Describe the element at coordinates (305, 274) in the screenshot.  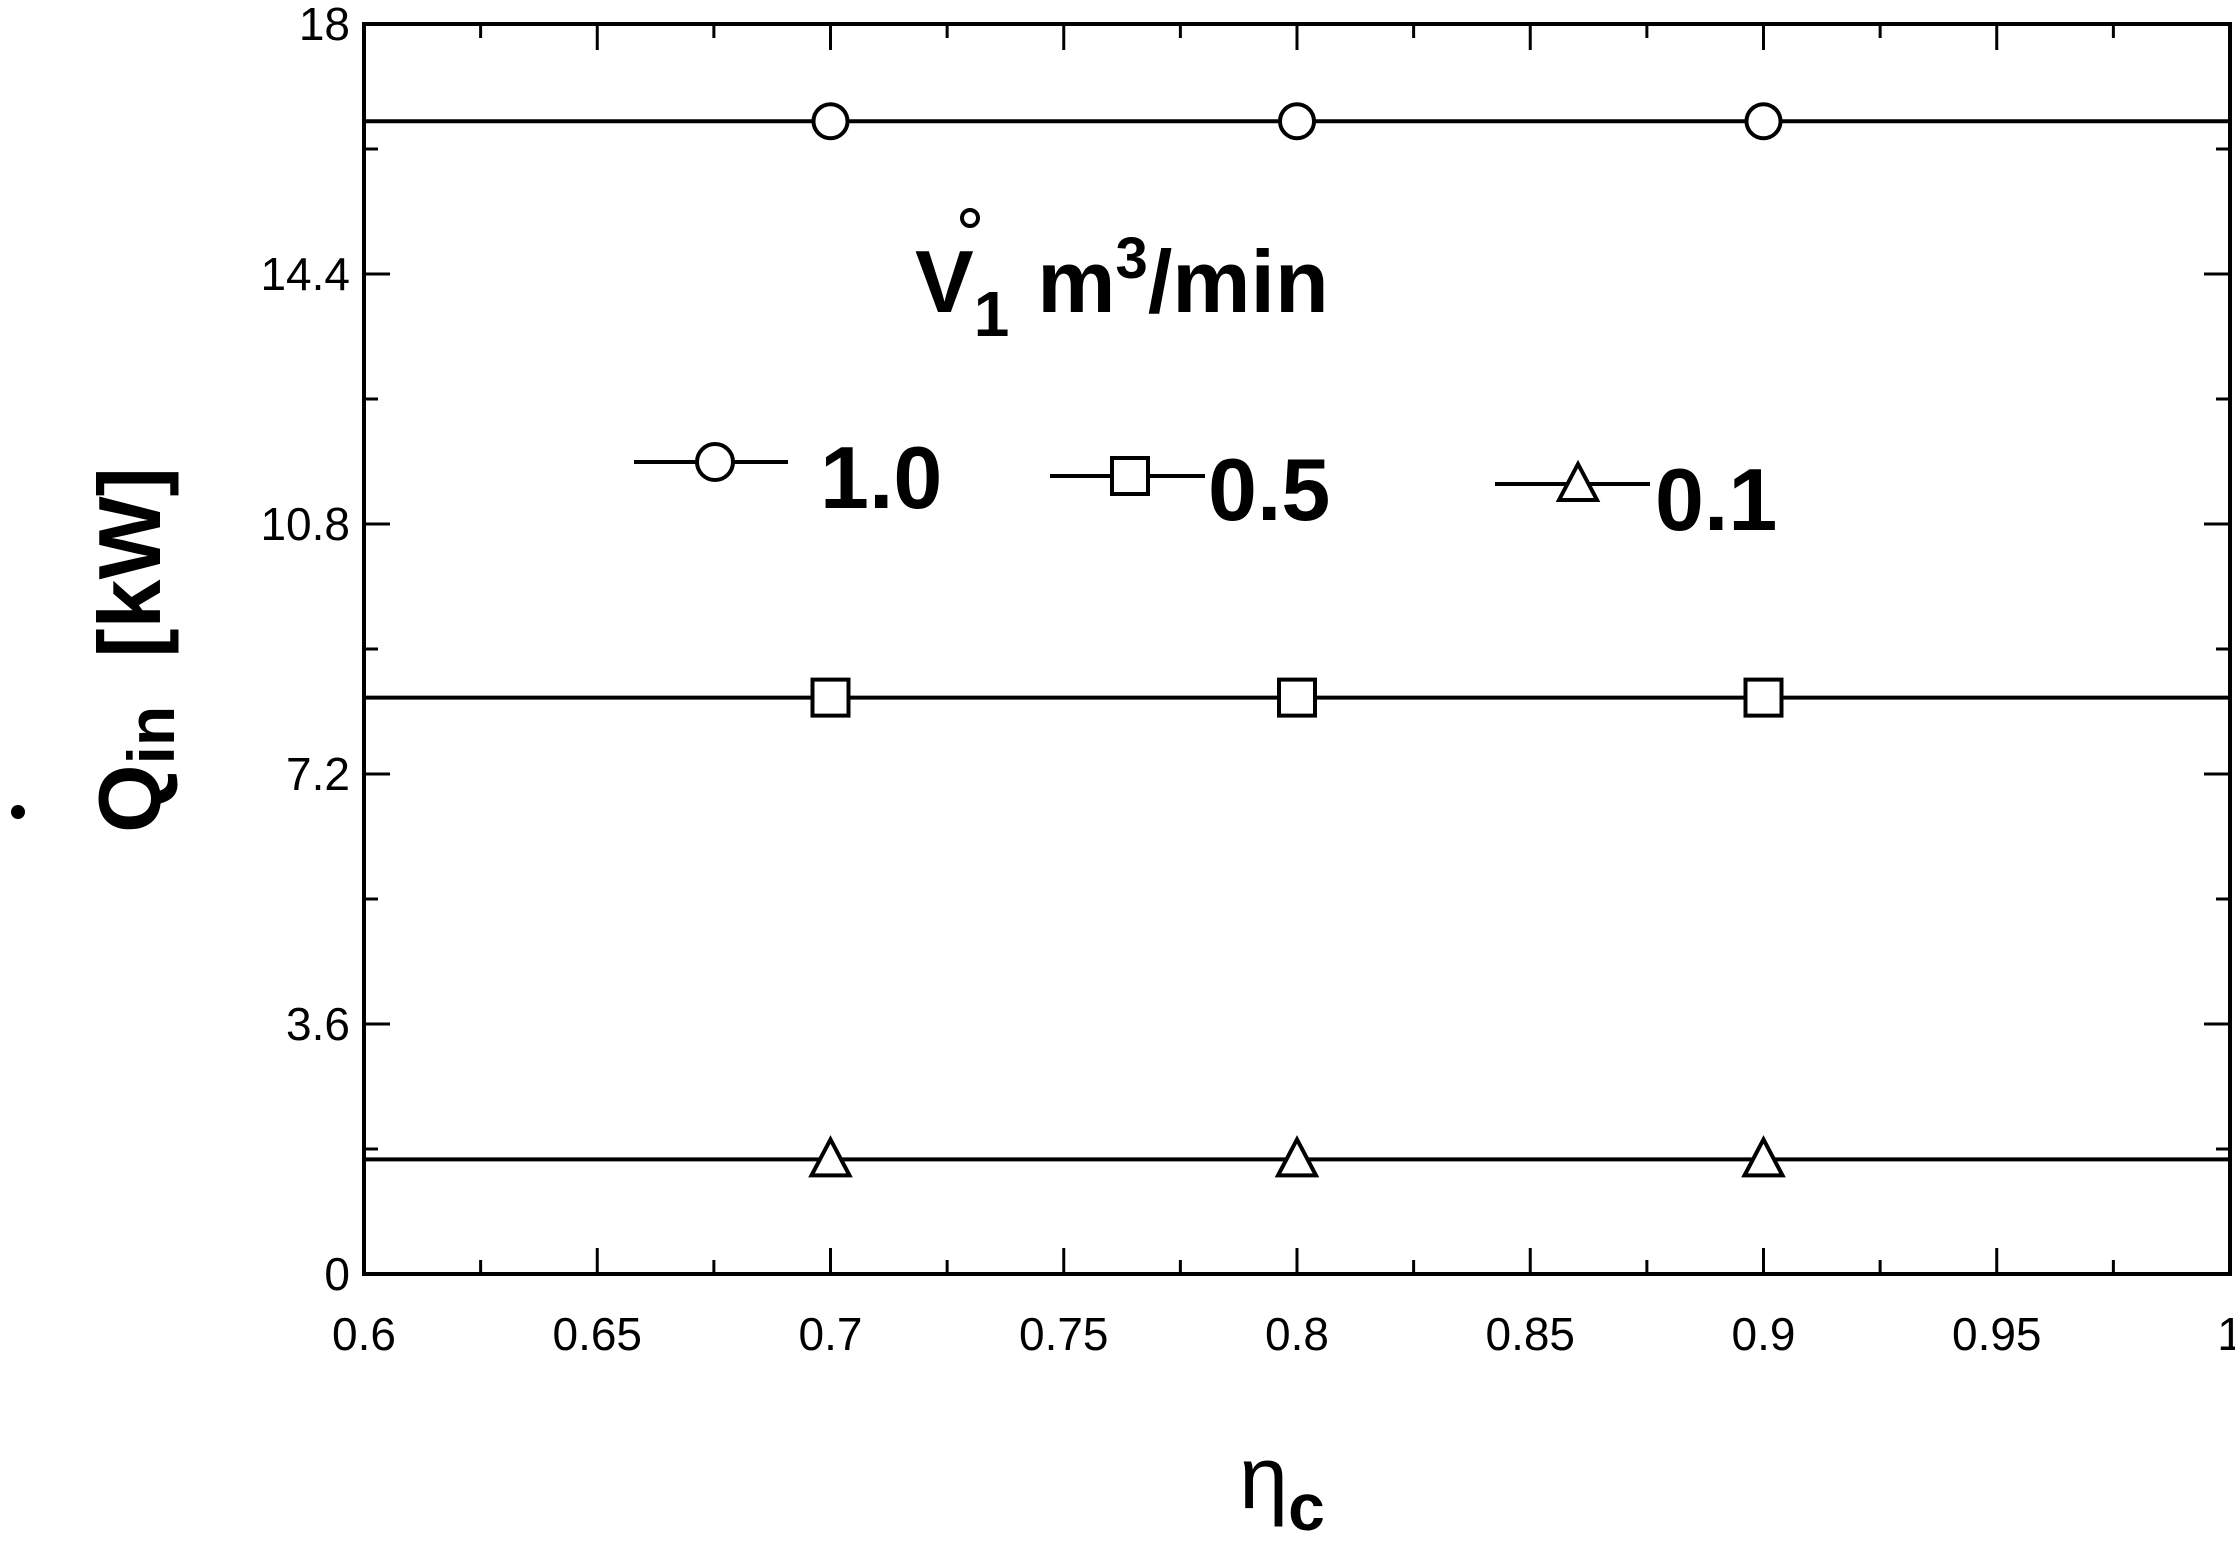
I see `y-tick-label: 14.4` at that location.